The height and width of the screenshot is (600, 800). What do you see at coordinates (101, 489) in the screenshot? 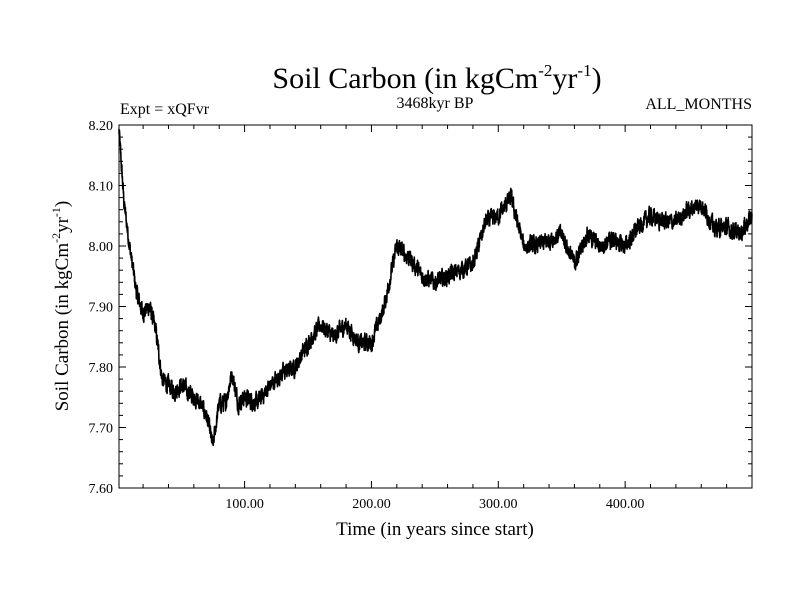
I see `y-tick-label: 7.60` at bounding box center [101, 489].